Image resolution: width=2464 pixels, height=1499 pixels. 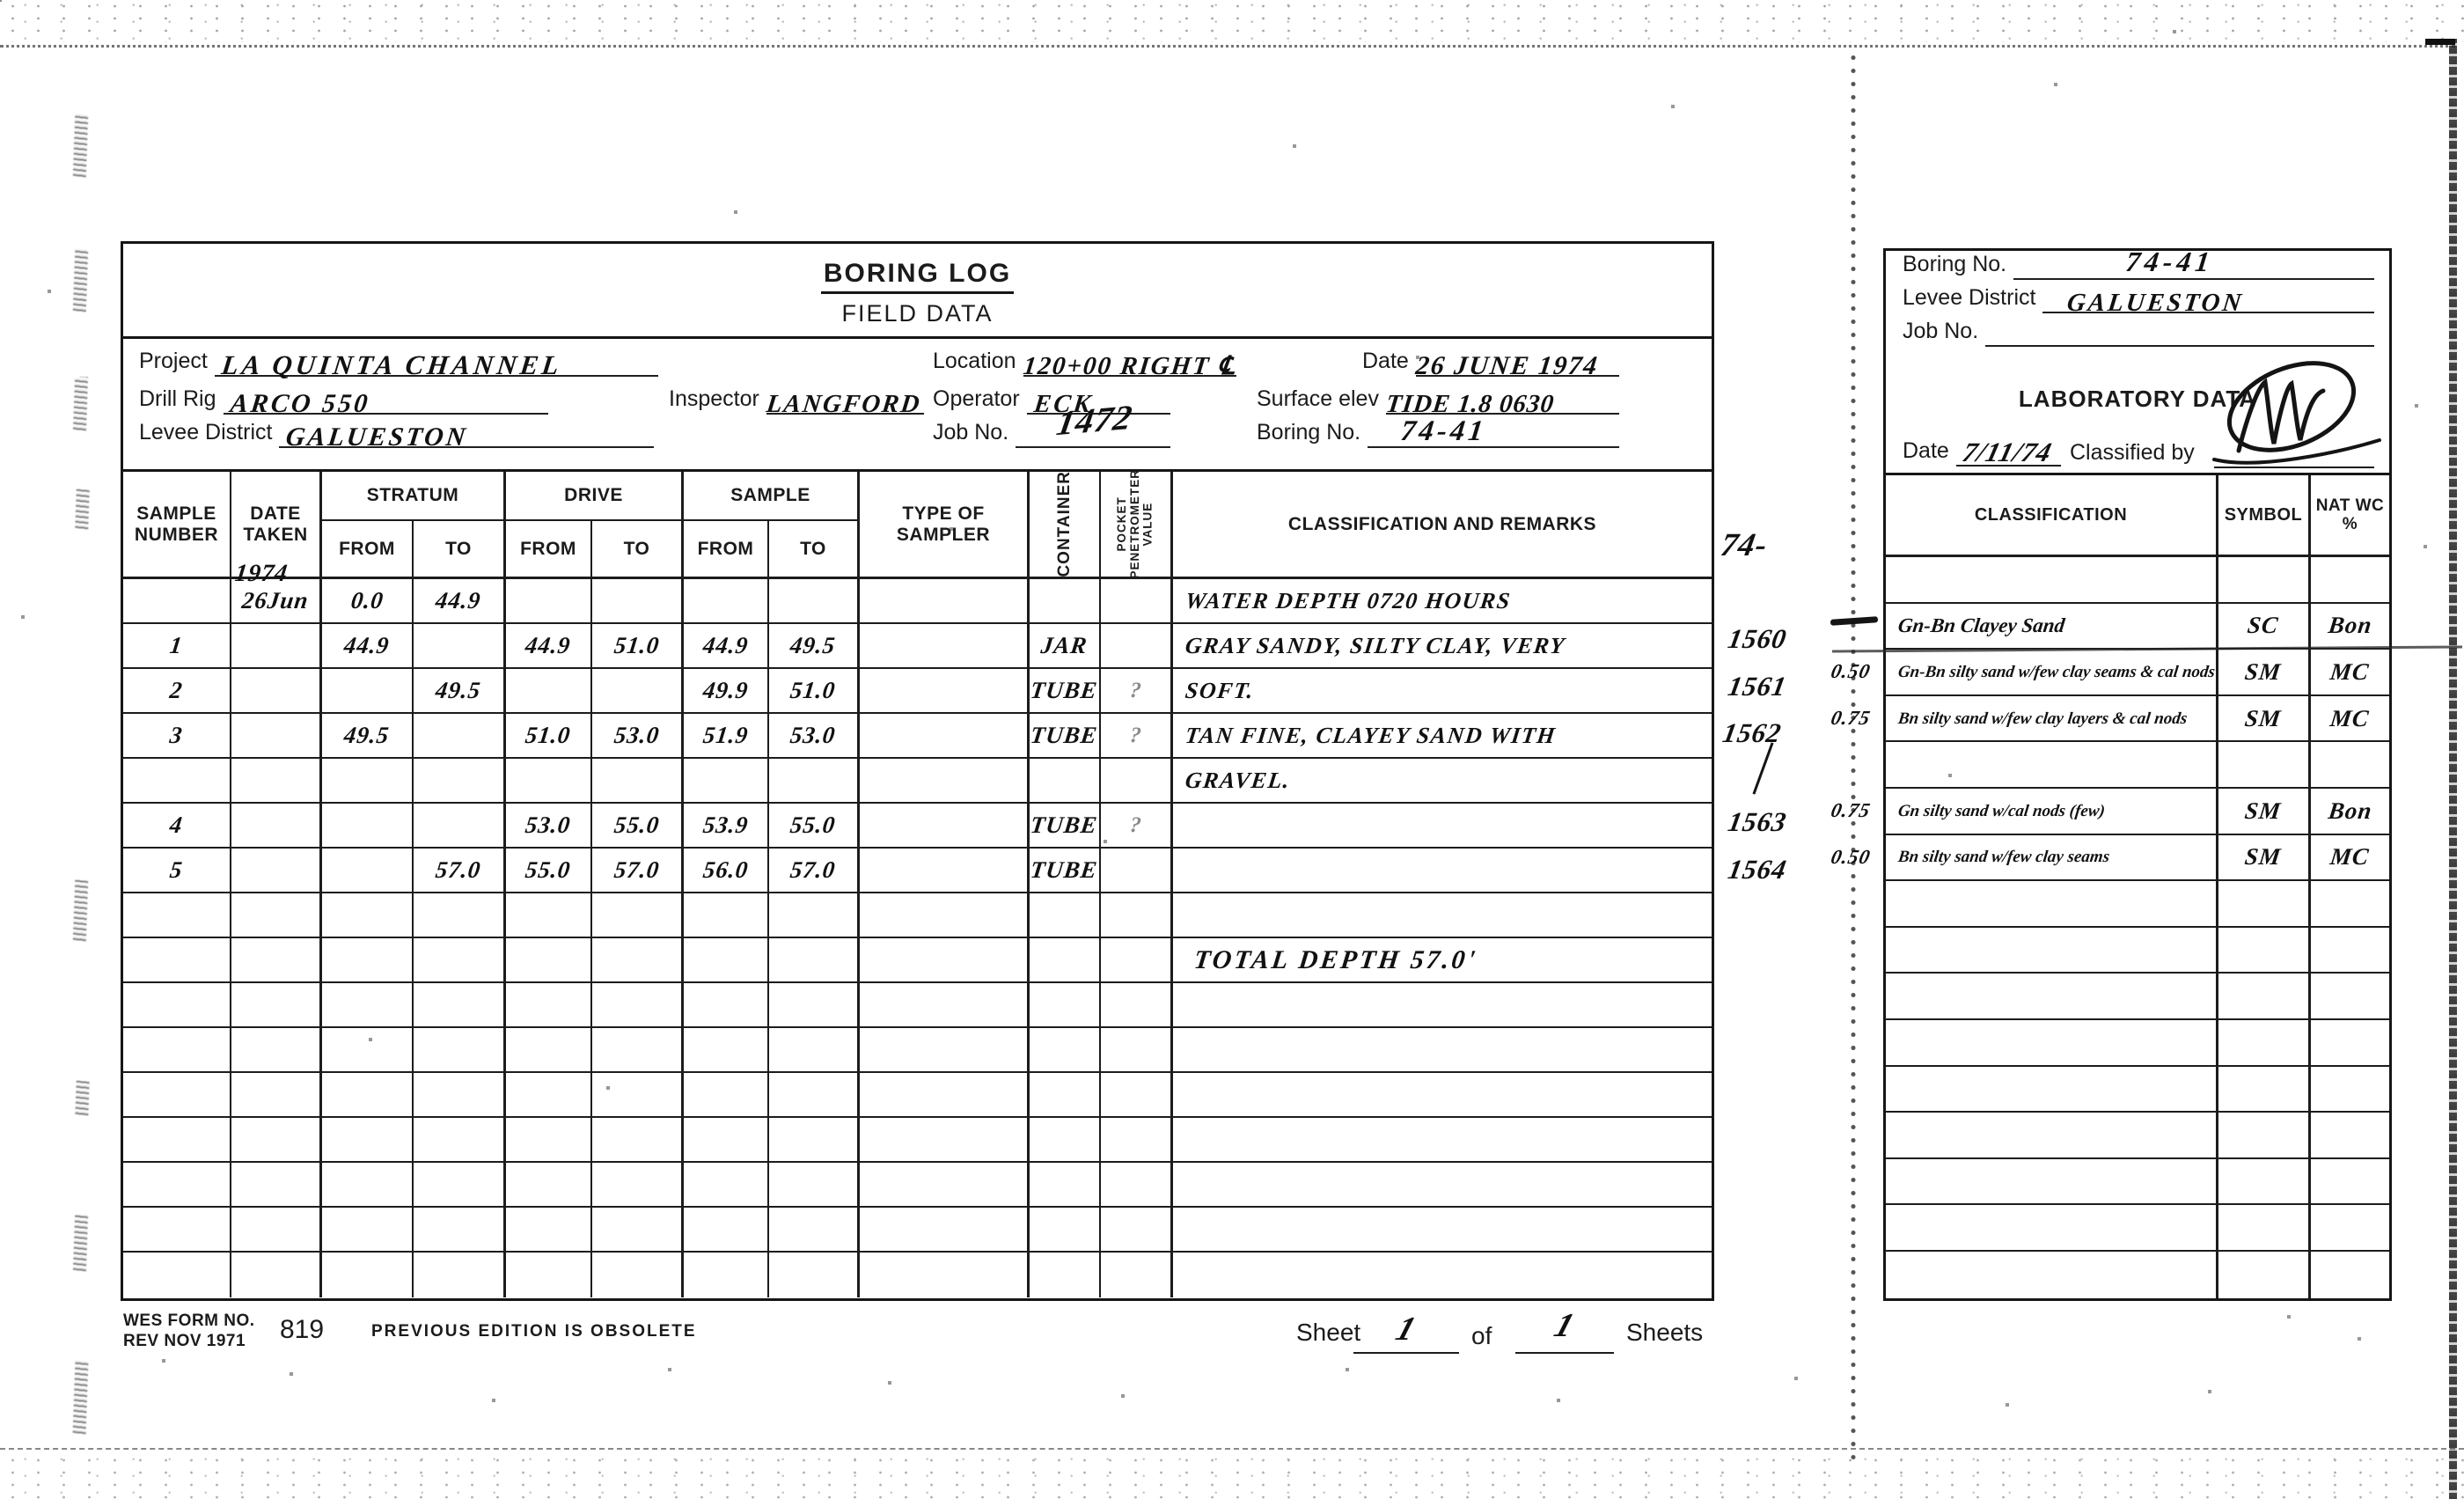 I want to click on lab-levee-district-underline: GALUESTON, so click(x=2208, y=301).